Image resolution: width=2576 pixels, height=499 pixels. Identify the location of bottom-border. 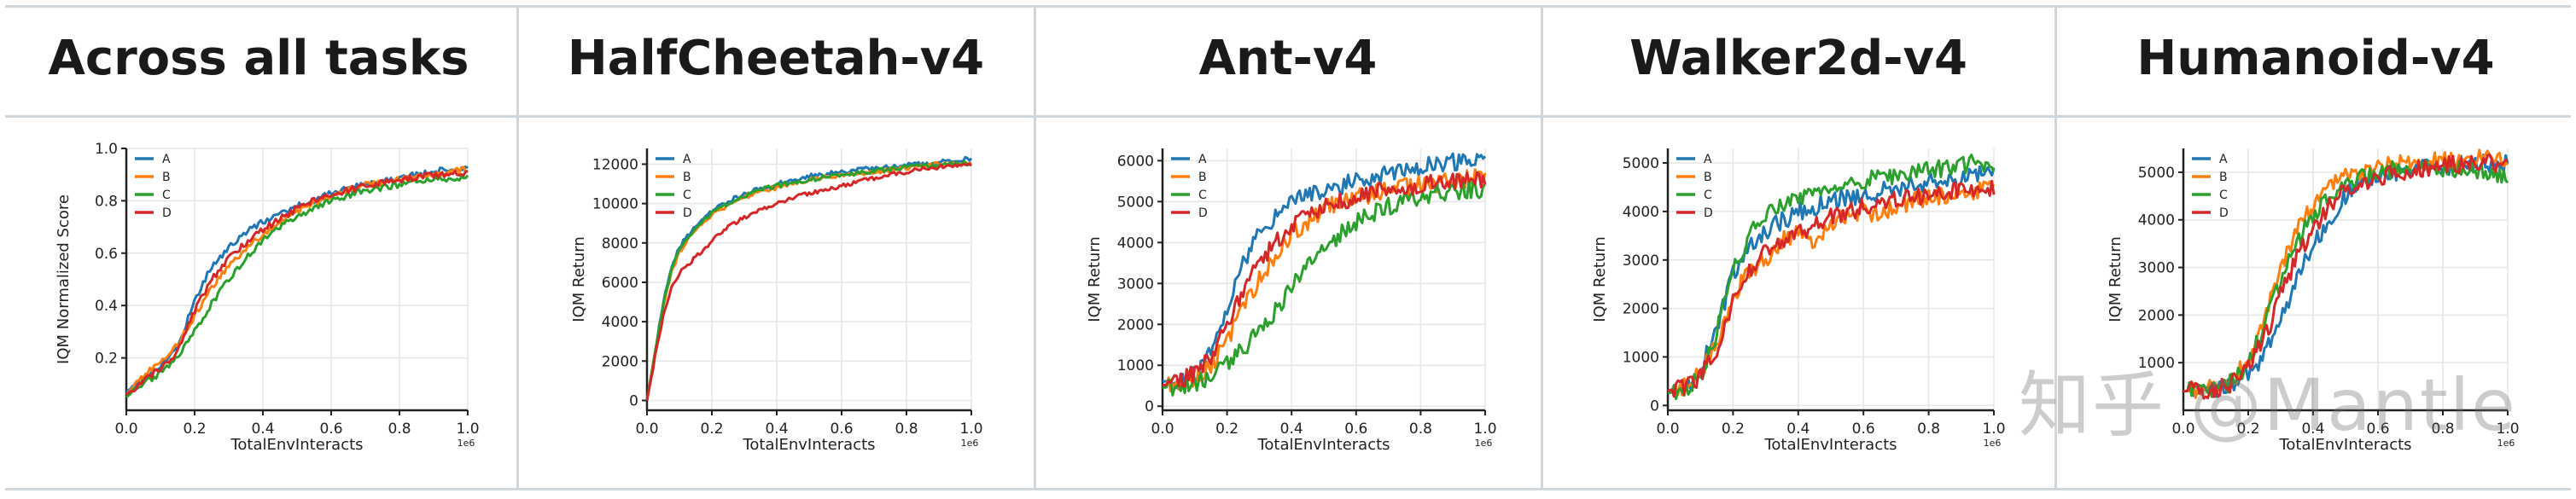
(1288, 489).